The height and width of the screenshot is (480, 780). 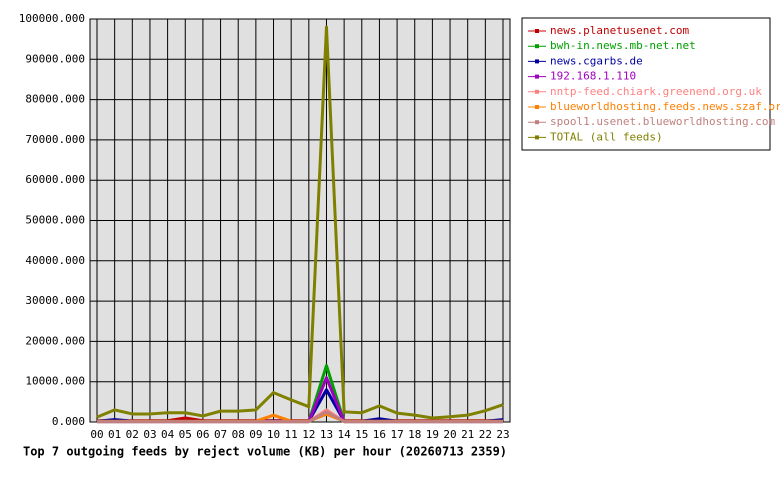 What do you see at coordinates (396, 434) in the screenshot?
I see `x-tick-label: 17` at bounding box center [396, 434].